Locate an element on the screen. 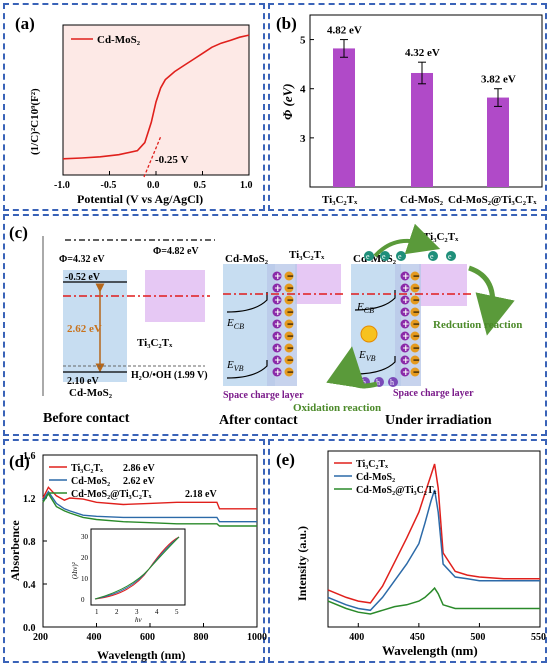 This screenshot has height=666, width=550. phi-cd-mos2: Φ=4.32 eV is located at coordinates (82, 259).